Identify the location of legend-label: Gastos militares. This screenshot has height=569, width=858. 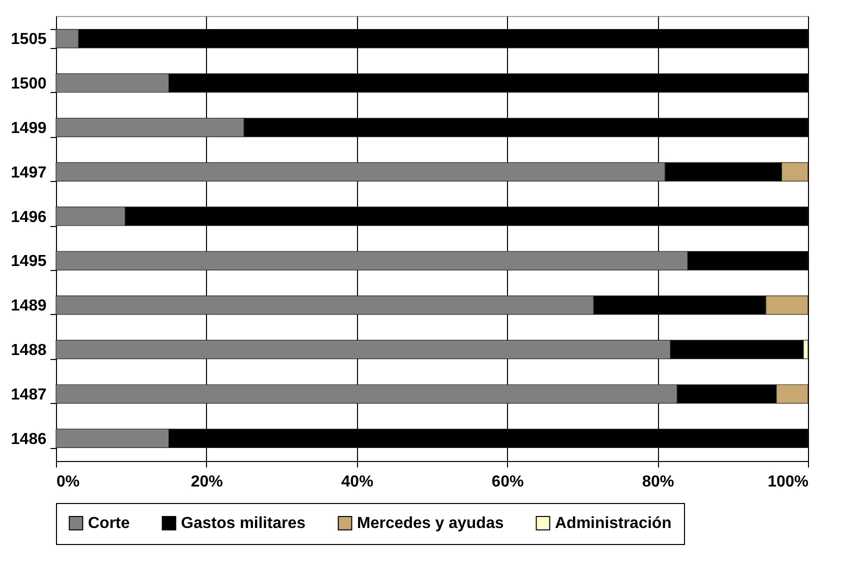
(243, 523).